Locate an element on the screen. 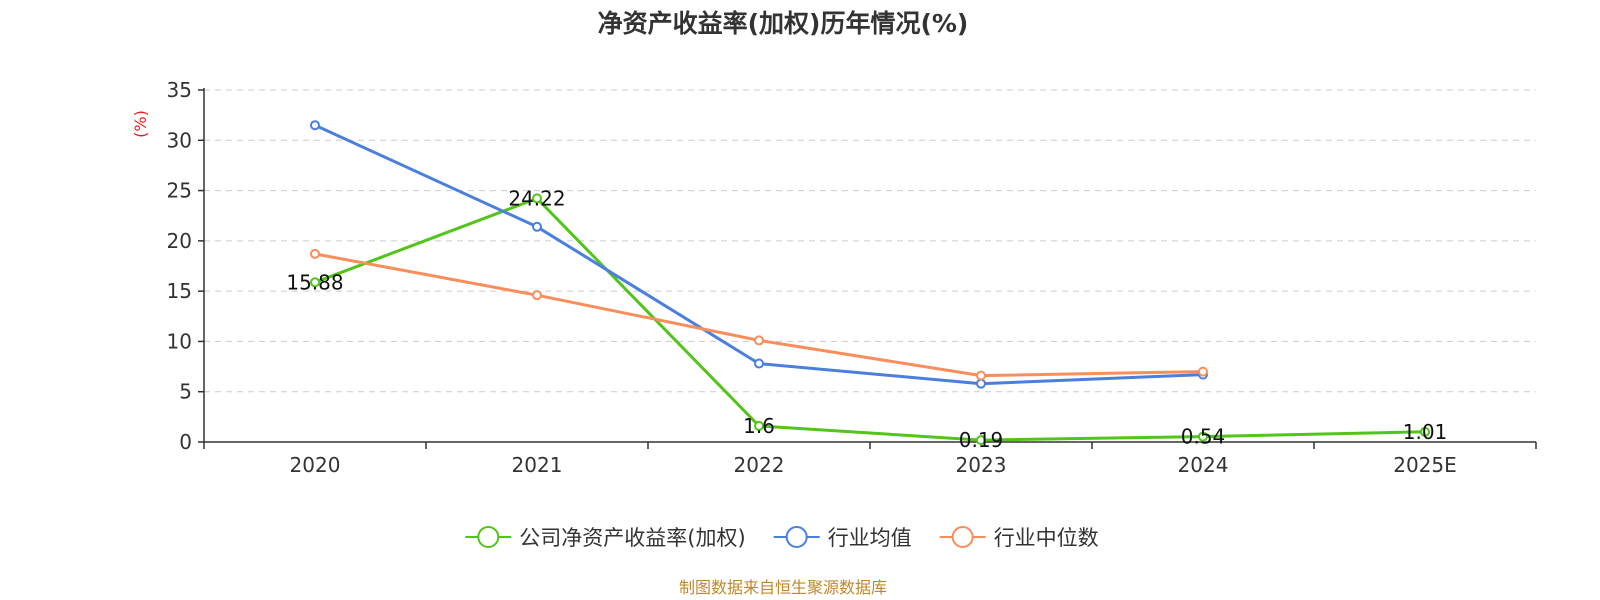 The image size is (1600, 600). legend: 公司净资产收益率(加权) 行业均值 行业中位数 is located at coordinates (782, 538).